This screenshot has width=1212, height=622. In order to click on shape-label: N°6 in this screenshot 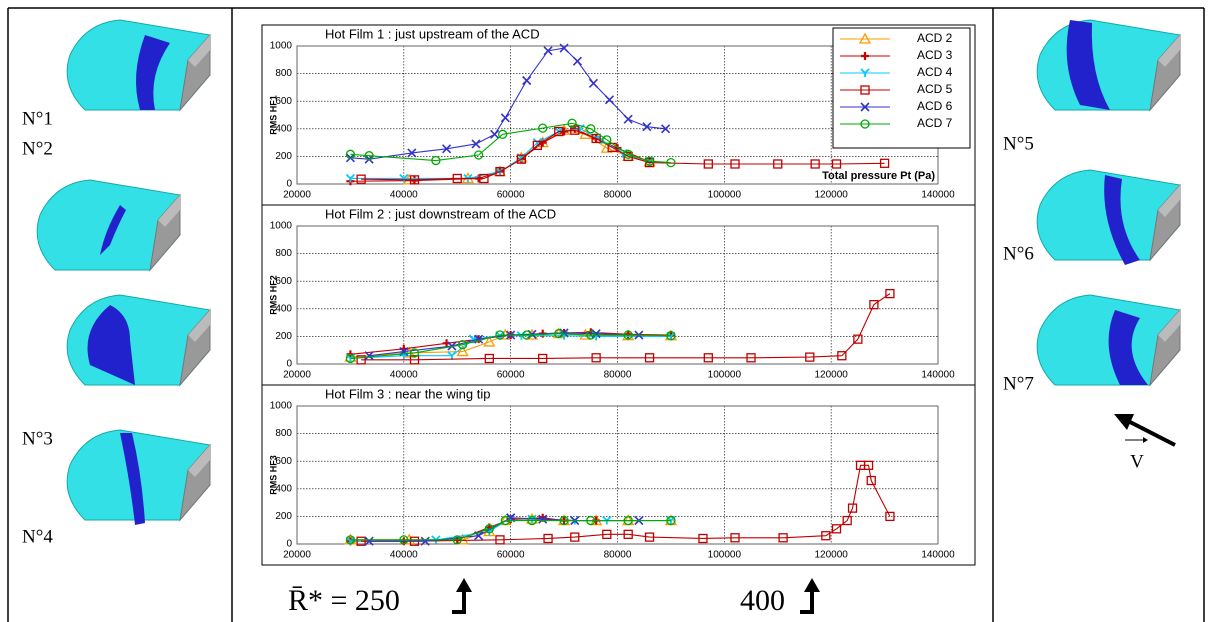, I will do `click(1018, 253)`.